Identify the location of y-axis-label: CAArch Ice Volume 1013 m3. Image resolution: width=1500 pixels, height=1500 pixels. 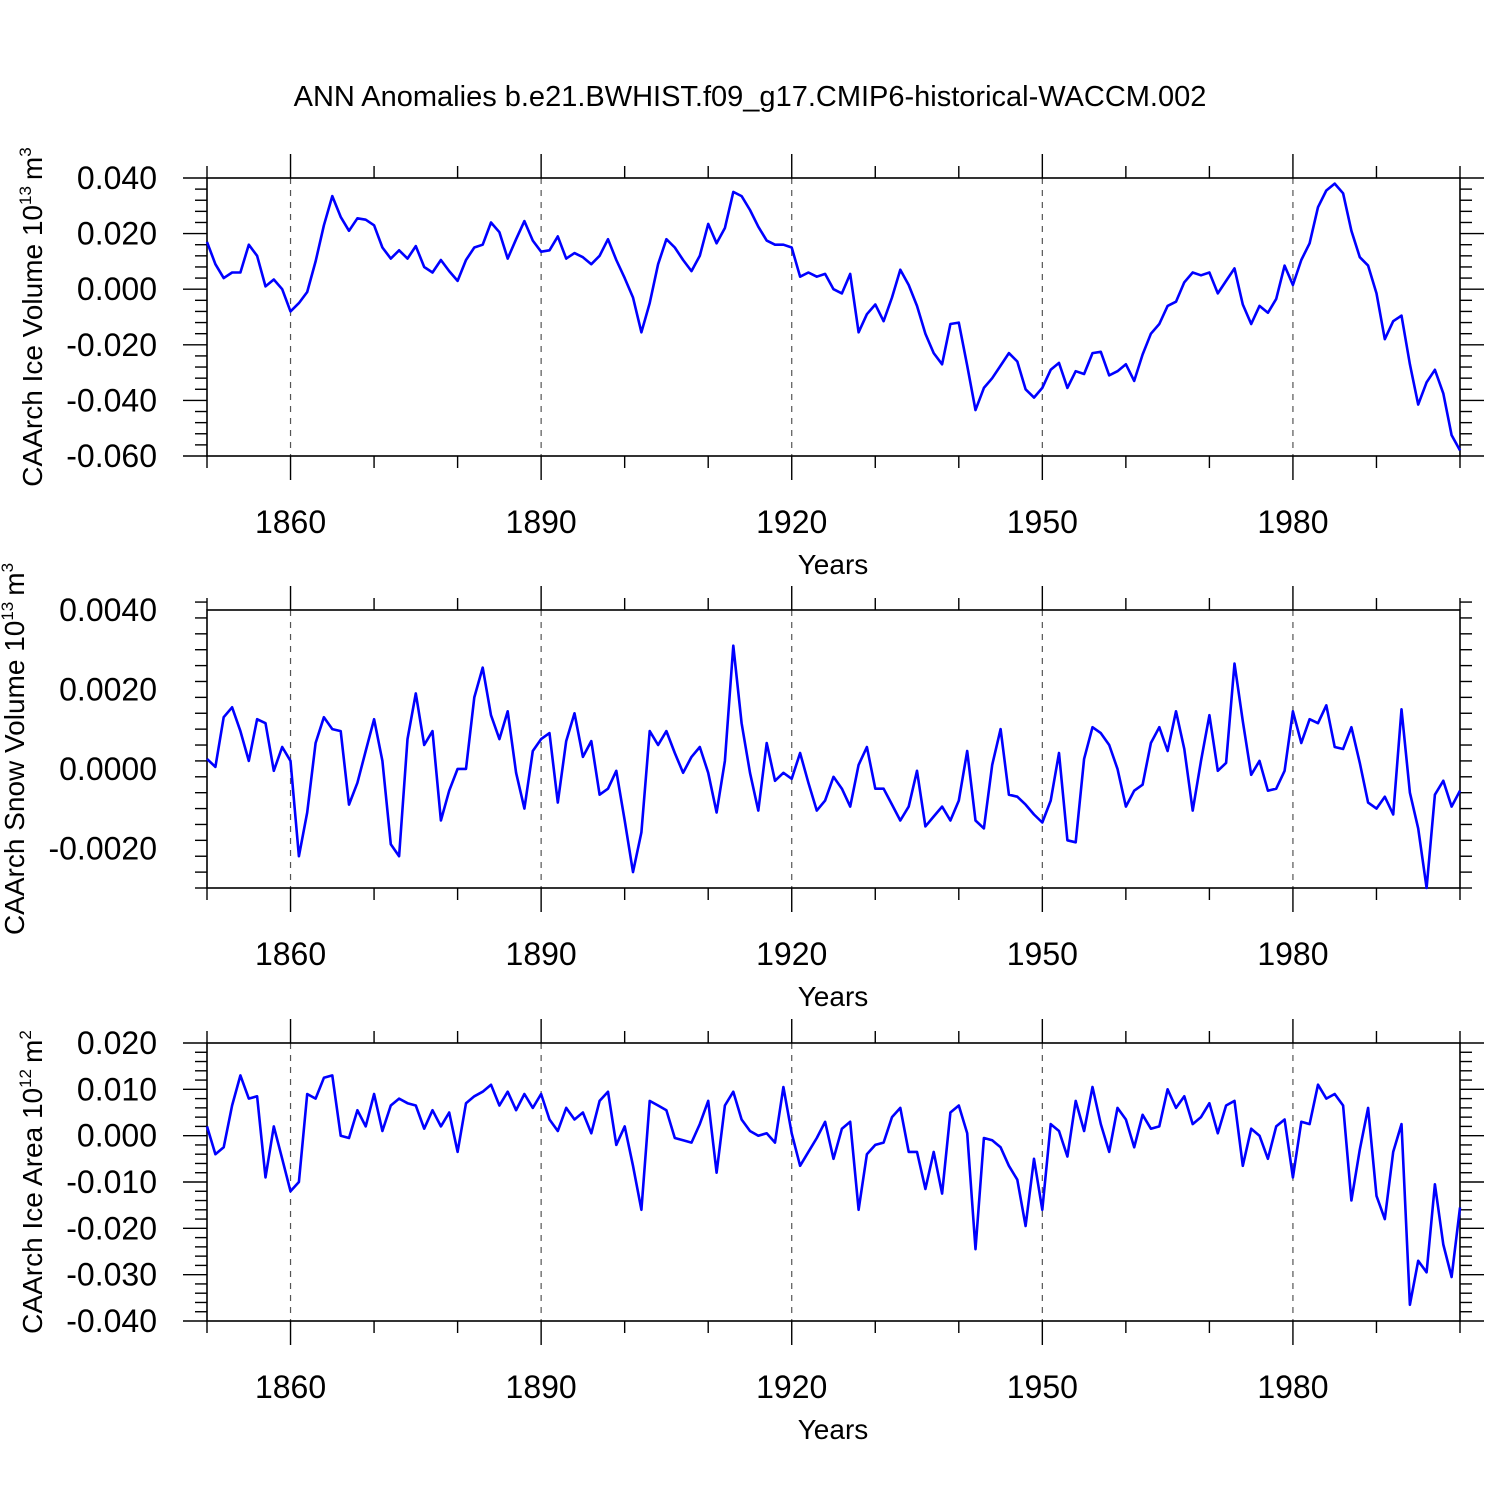
(32, 316).